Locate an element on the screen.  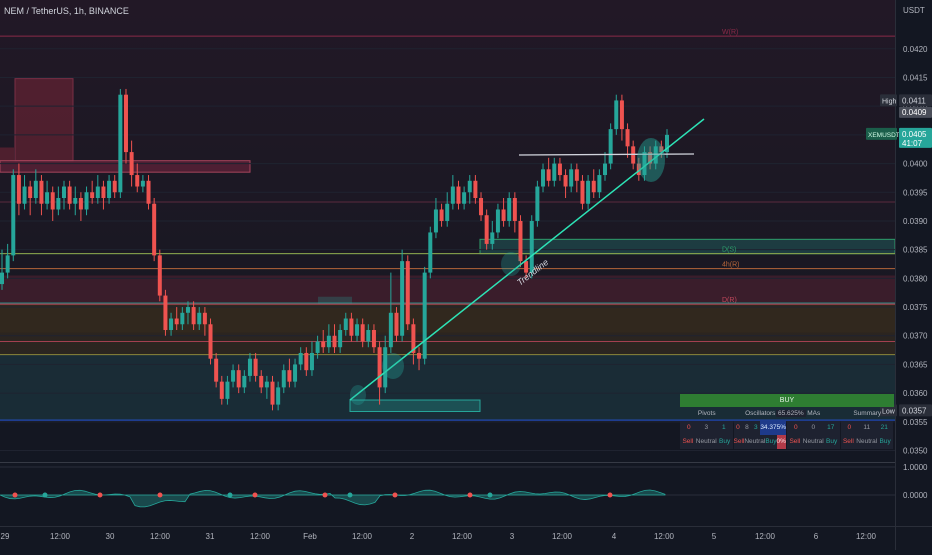
highlight-circle is located at coordinates (651, 160).